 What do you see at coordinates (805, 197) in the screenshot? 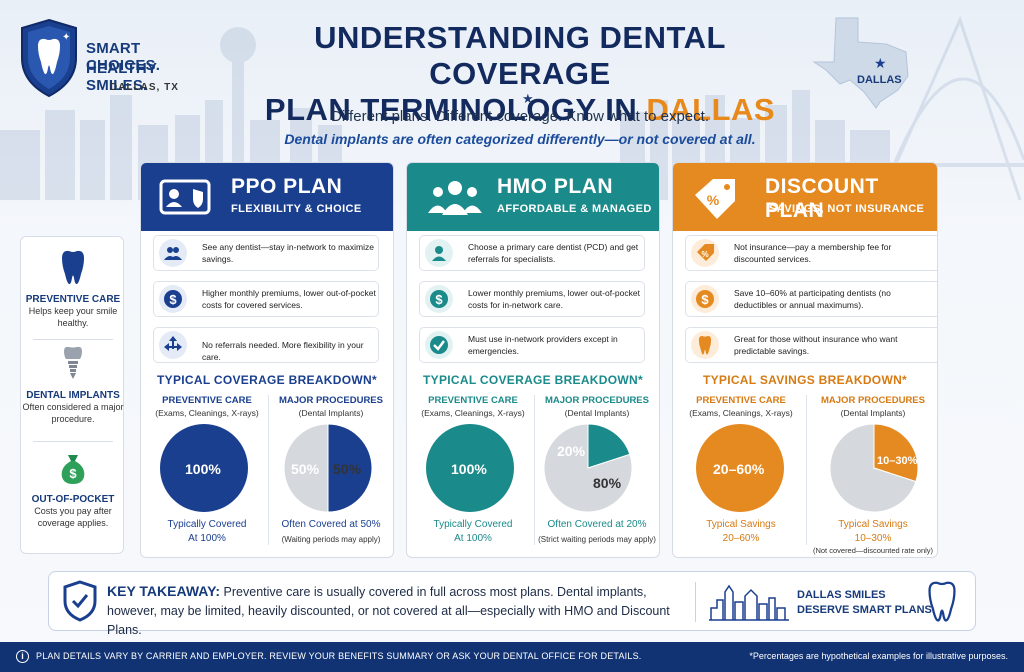
I see `card-header: % DISCOUNT PLAN SAVINGS, NOT INSURANCE` at bounding box center [805, 197].